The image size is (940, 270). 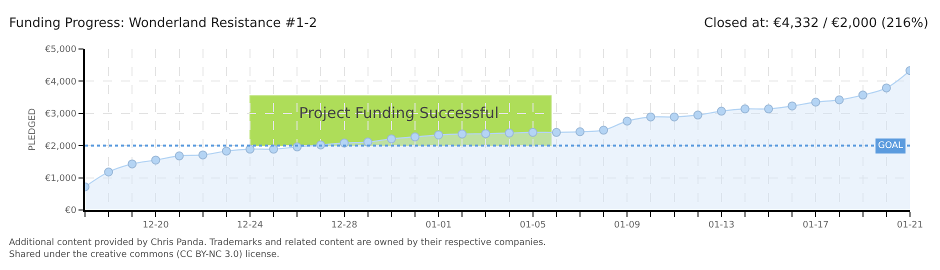 What do you see at coordinates (60, 82) in the screenshot?
I see `y-tick-label: €4,000` at bounding box center [60, 82].